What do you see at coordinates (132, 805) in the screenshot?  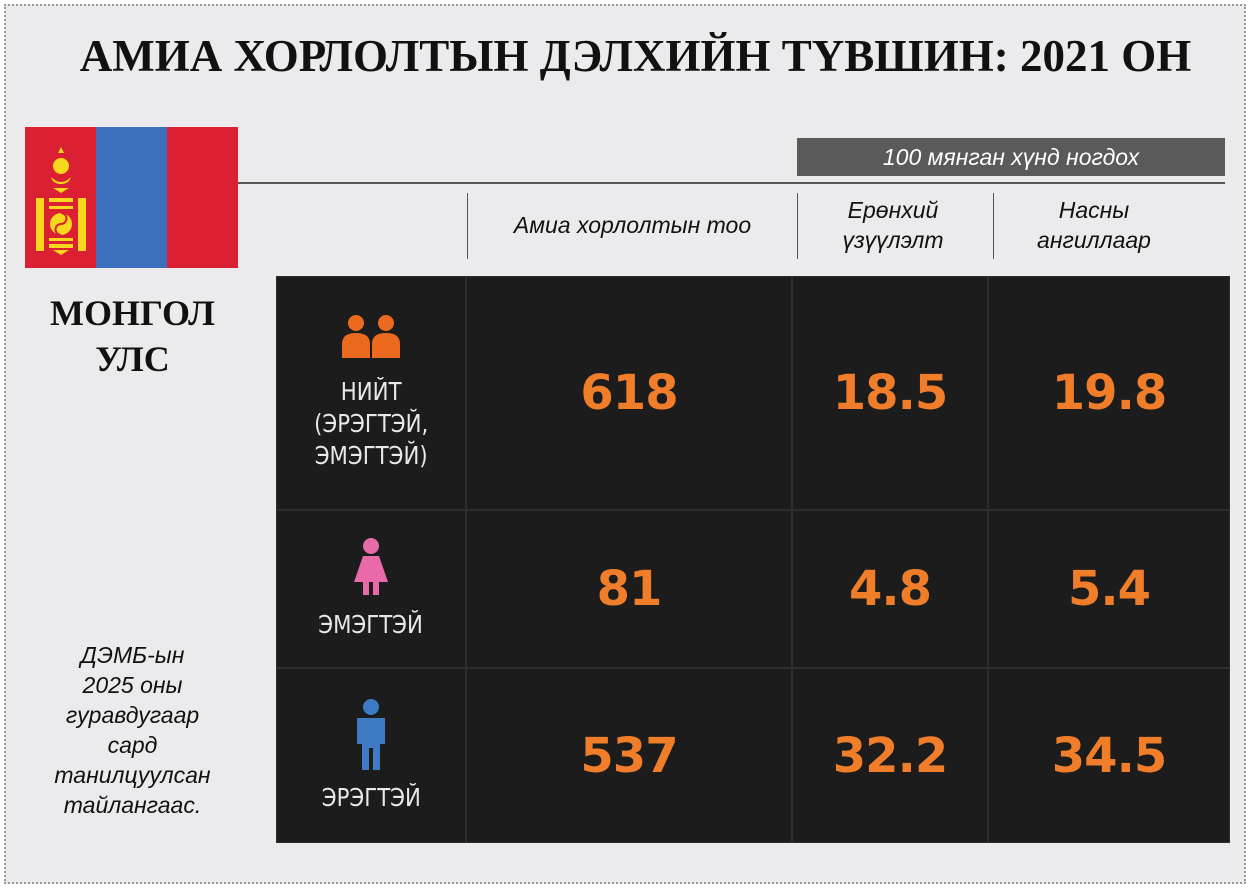 I see `source-line: тайлангаас.` at bounding box center [132, 805].